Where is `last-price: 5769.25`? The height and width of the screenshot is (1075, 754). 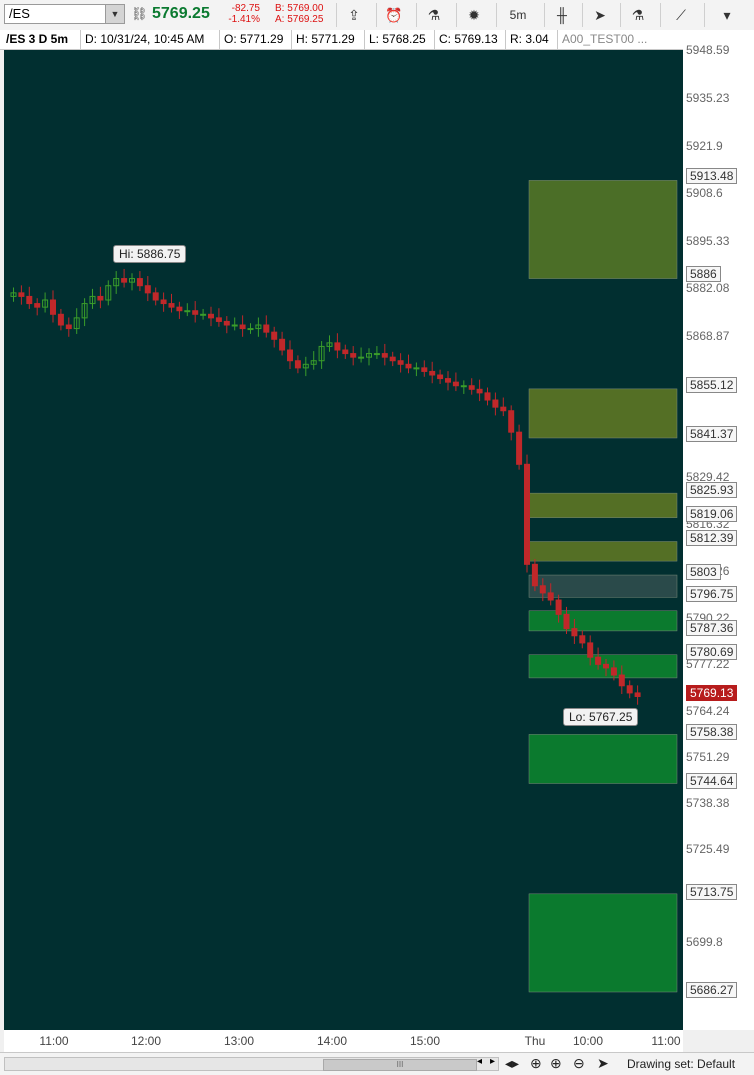 last-price: 5769.25 is located at coordinates (181, 13).